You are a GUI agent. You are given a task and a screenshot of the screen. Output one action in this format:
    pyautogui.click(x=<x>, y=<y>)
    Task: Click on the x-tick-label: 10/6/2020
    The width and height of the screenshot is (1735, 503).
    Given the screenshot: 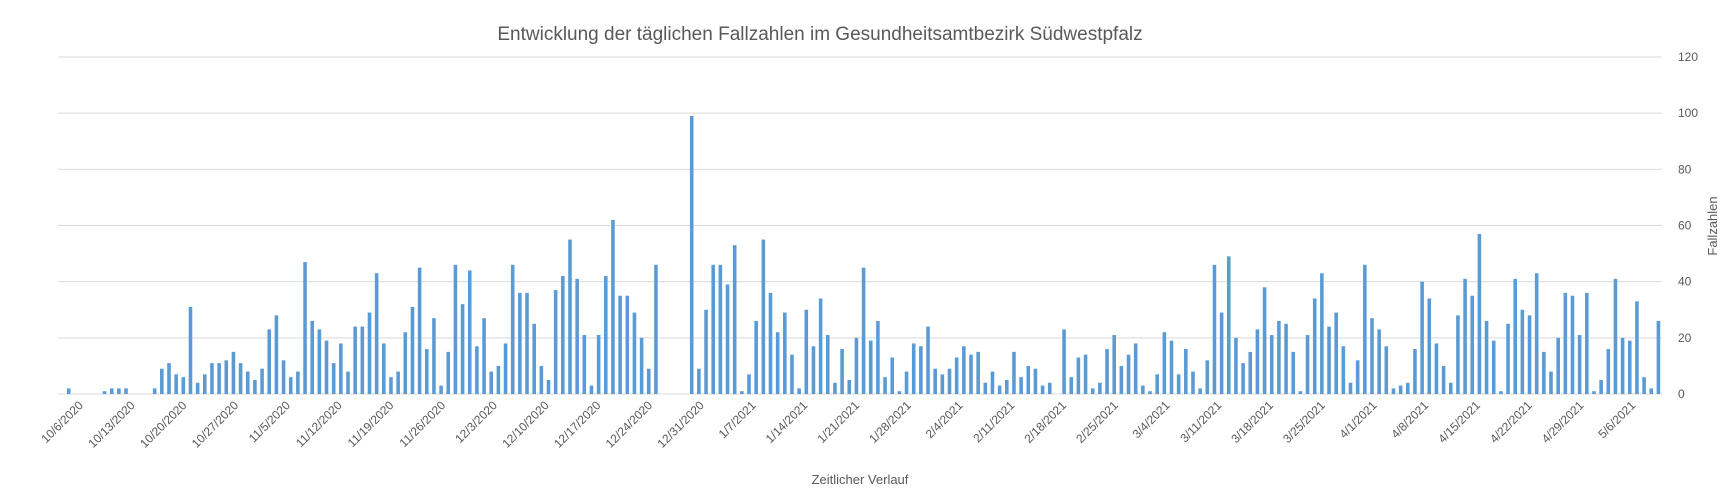 What is the action you would take?
    pyautogui.click(x=62, y=422)
    